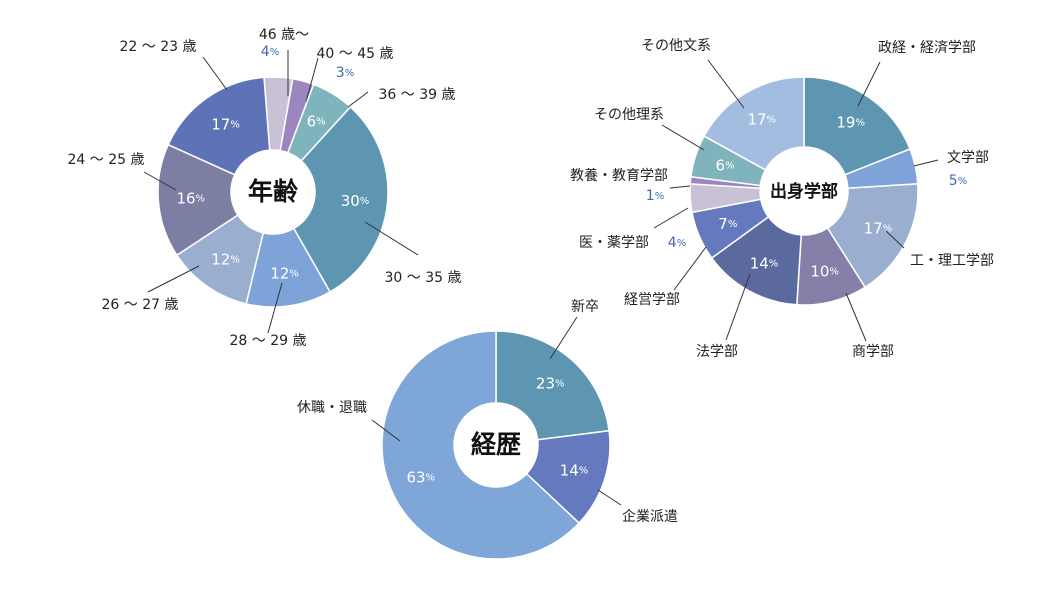 This screenshot has height=605, width=1048. I want to click on chart-title: 経歴, so click(496, 444).